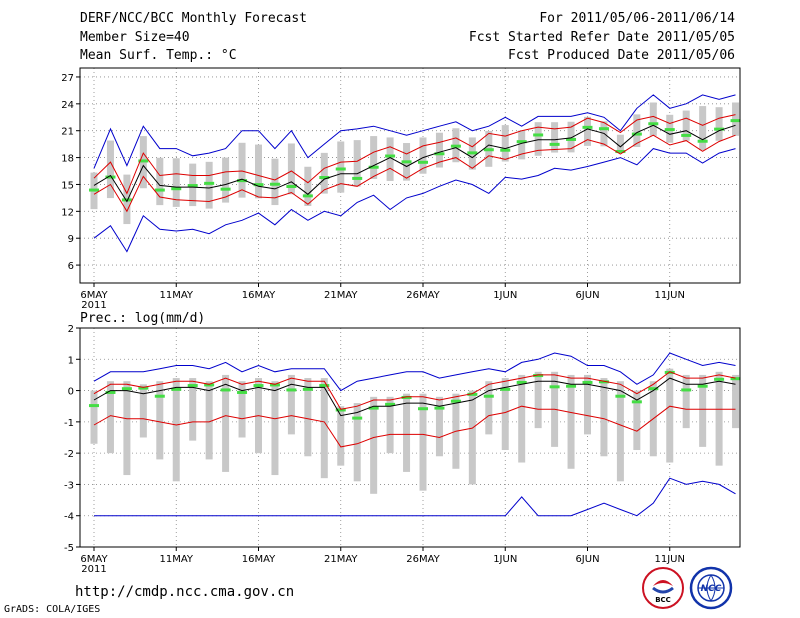 The height and width of the screenshot is (618, 800). Describe the element at coordinates (587, 295) in the screenshot. I see `temp-xtick-label: 6JUN` at that location.